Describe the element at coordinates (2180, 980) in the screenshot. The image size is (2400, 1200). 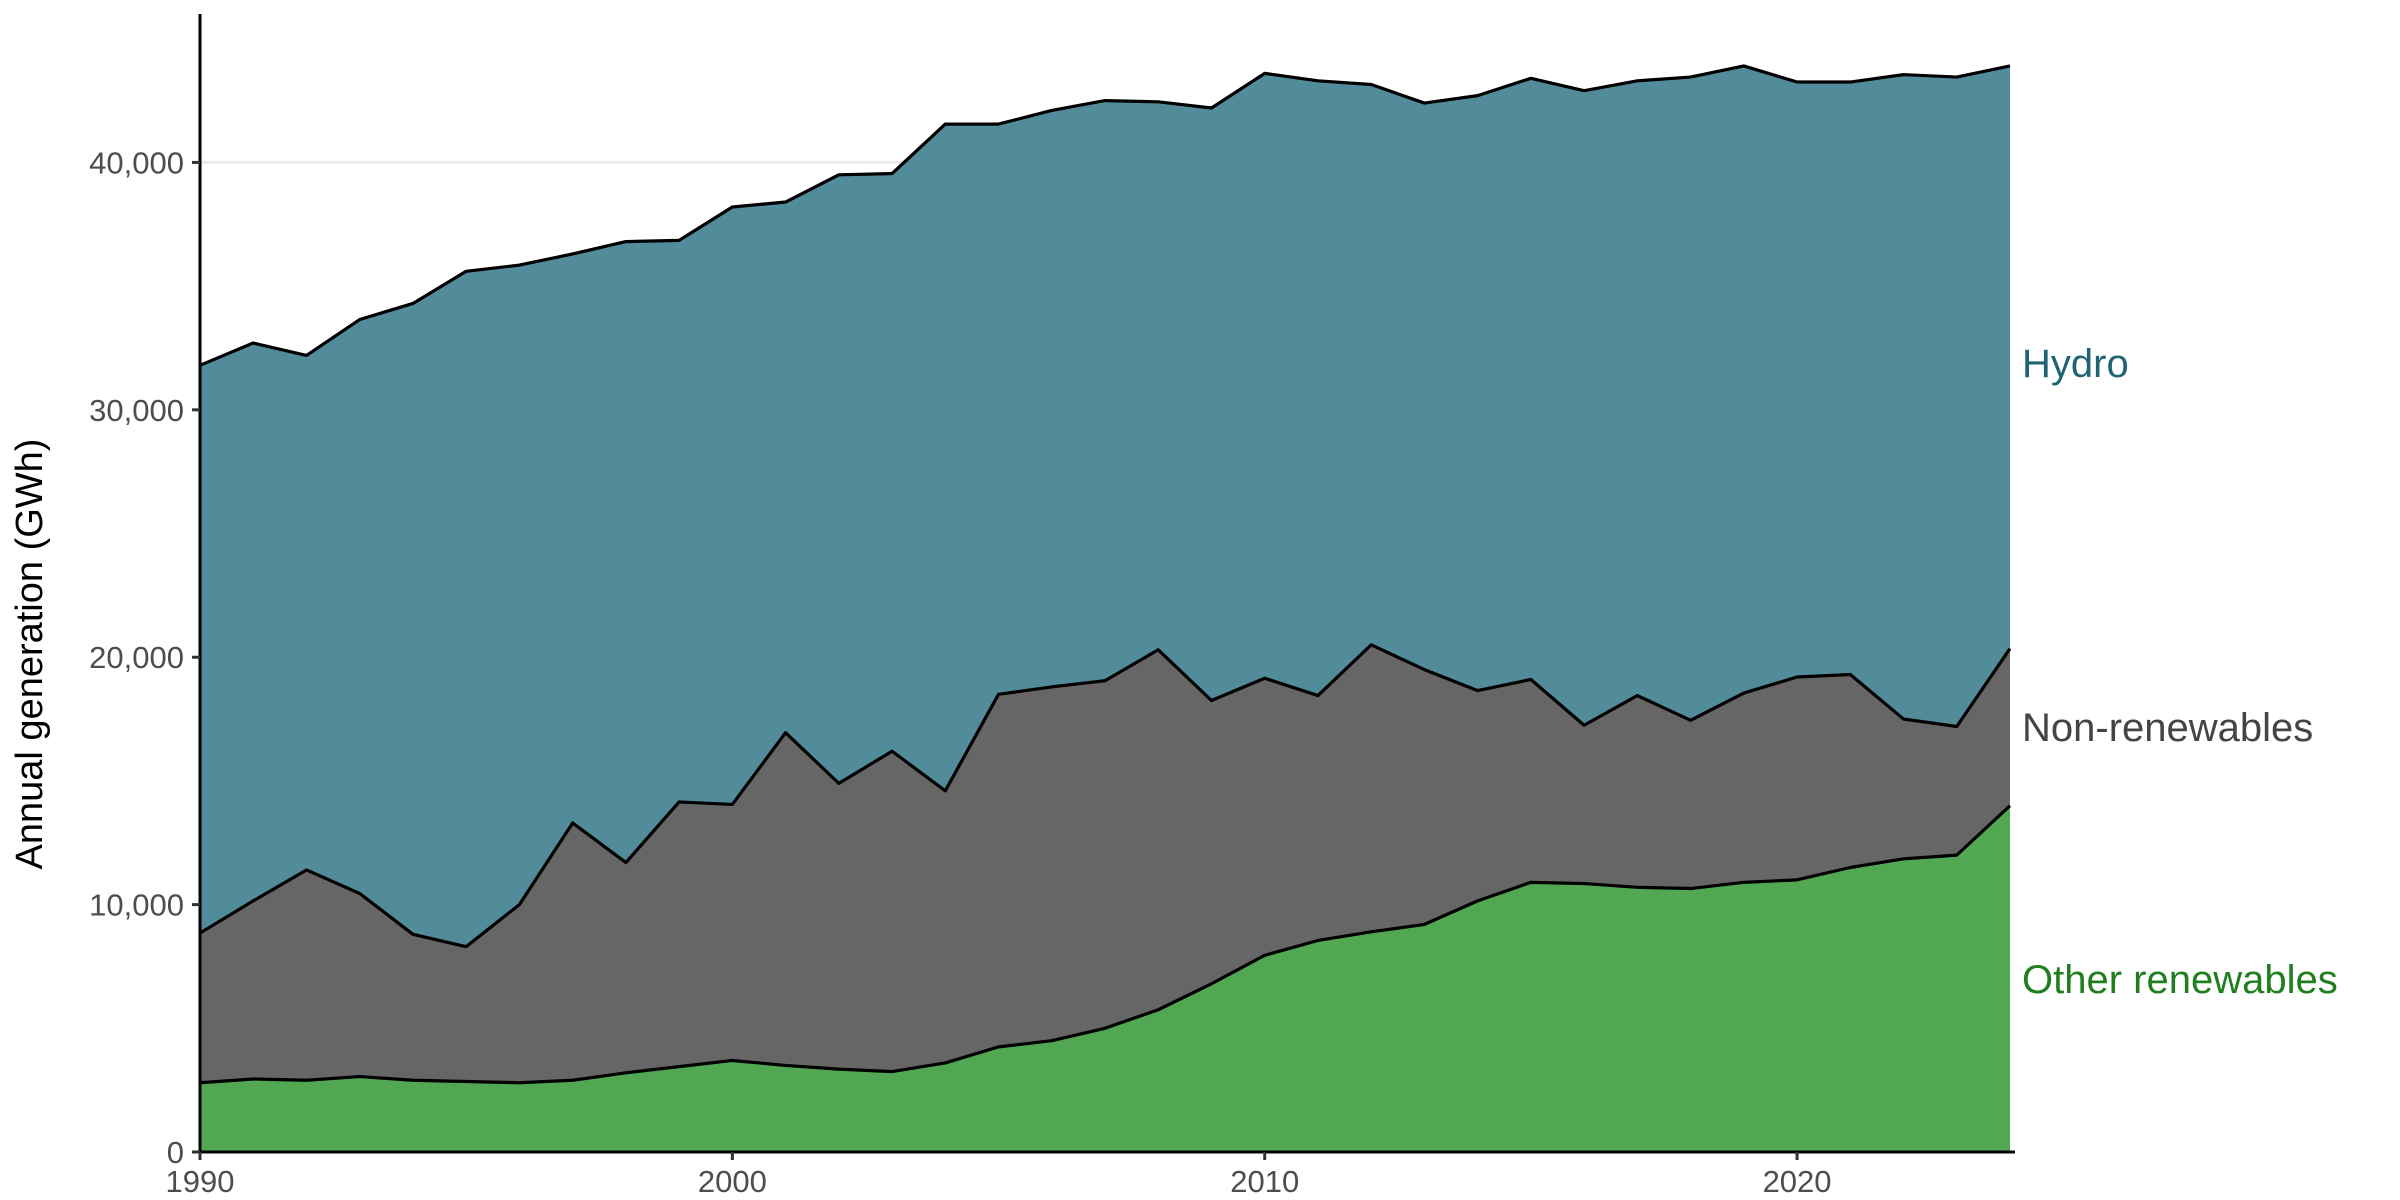
I see `series-label-other-renewables: Other renewables` at that location.